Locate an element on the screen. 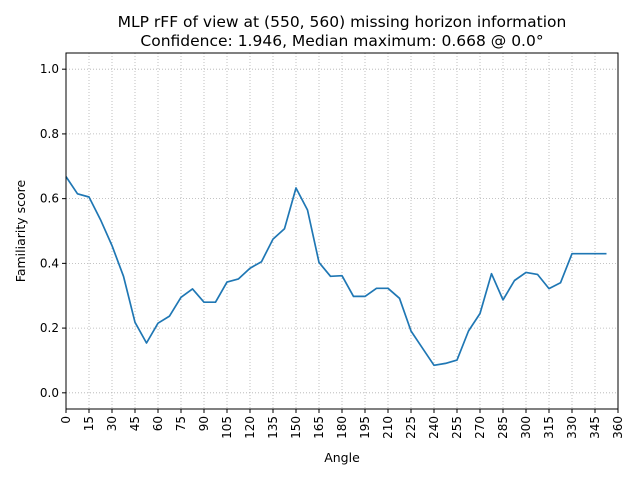 This screenshot has width=640, height=480. x-tick-label: 240 is located at coordinates (434, 427).